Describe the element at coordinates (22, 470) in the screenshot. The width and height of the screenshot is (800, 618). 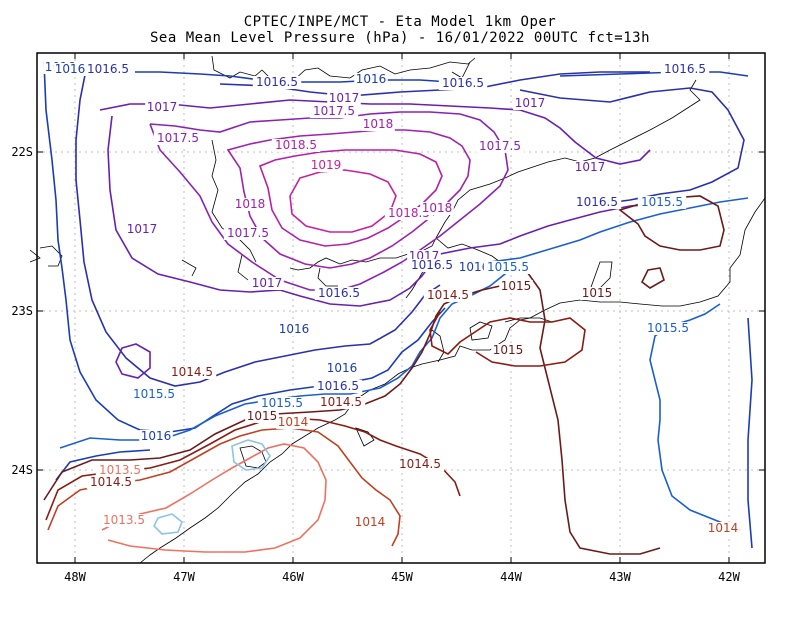
I see `y-tick-label: 24S` at that location.